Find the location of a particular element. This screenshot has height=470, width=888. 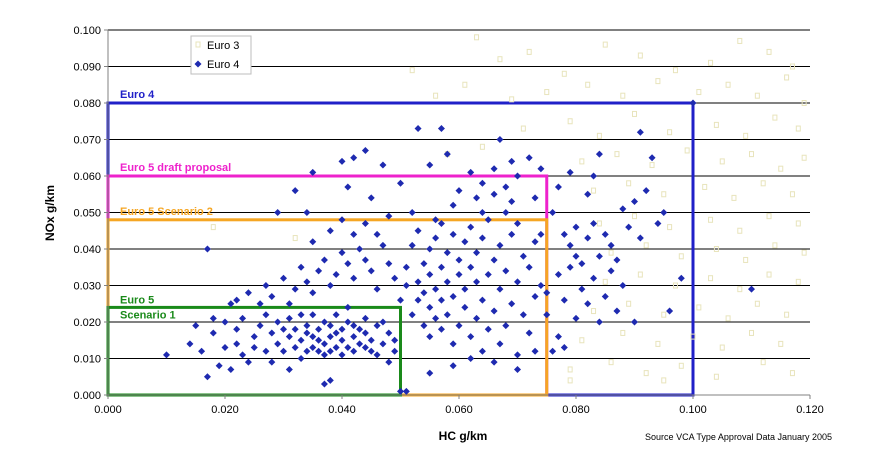

x-axis-label: HC g/km is located at coordinates (463, 436).